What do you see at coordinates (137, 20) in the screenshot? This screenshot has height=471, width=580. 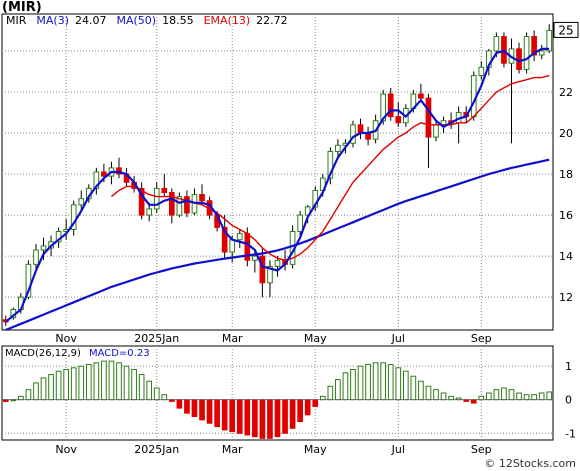 I see `legend-label: MA(50)` at bounding box center [137, 20].